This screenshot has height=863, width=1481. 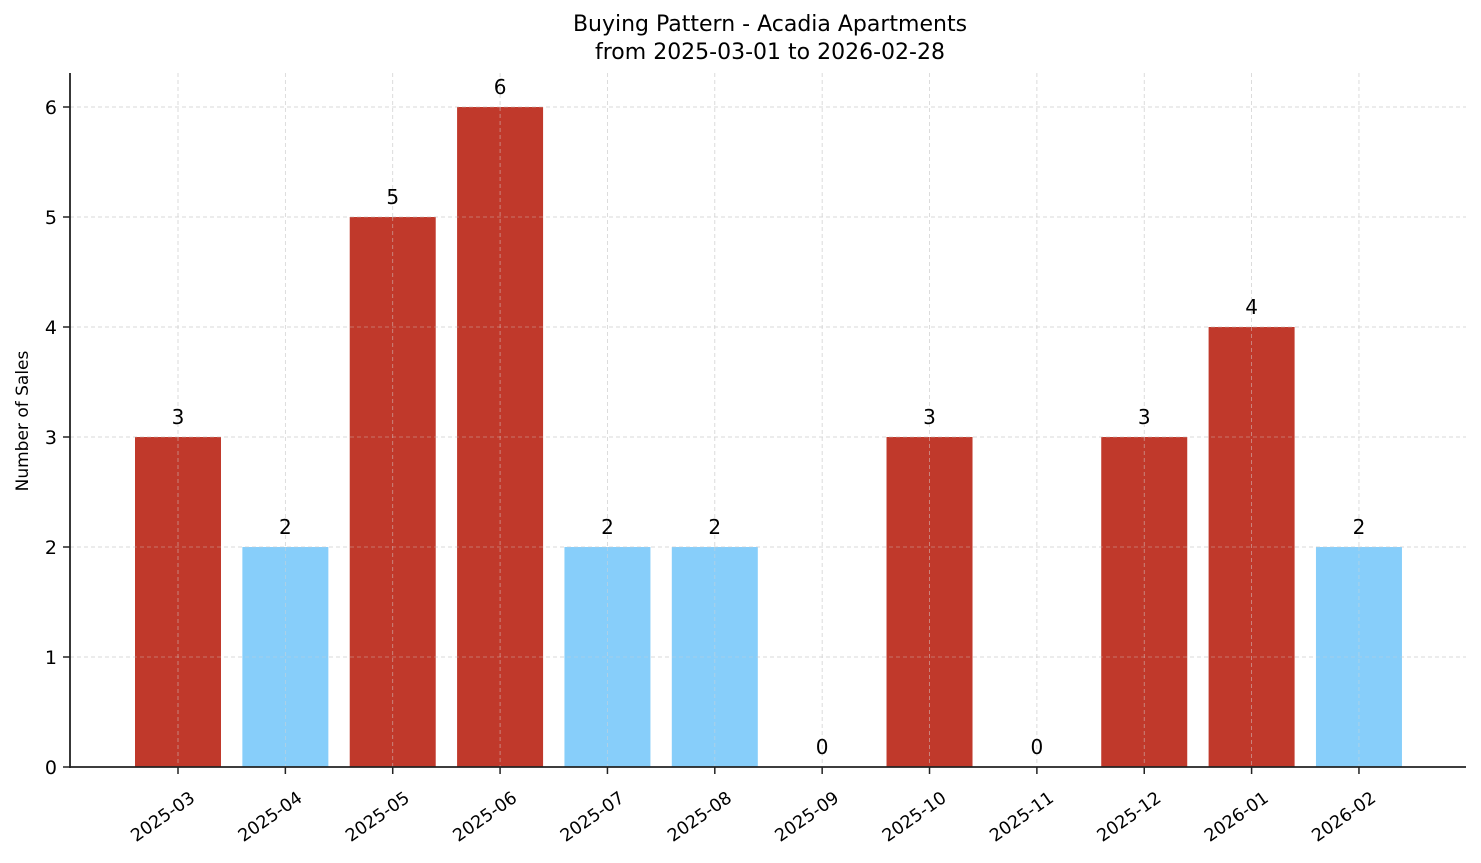 What do you see at coordinates (1236, 817) in the screenshot?
I see `x-tick-label: 2026-01` at bounding box center [1236, 817].